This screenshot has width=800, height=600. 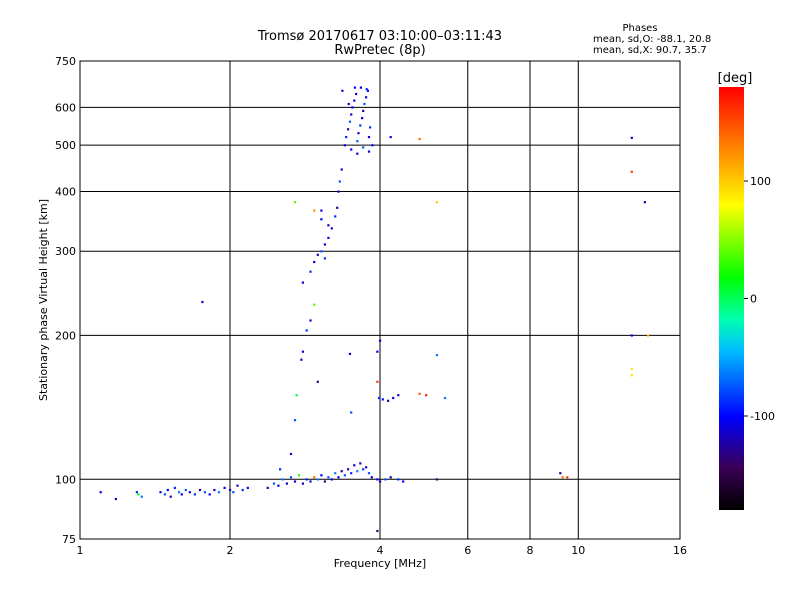 I want to click on colorbar-tick-label: 100, so click(x=760, y=181).